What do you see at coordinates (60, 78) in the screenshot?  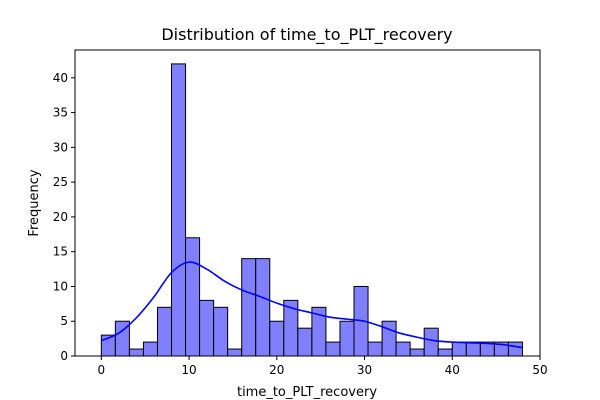 I see `y-tick-label: 40` at bounding box center [60, 78].